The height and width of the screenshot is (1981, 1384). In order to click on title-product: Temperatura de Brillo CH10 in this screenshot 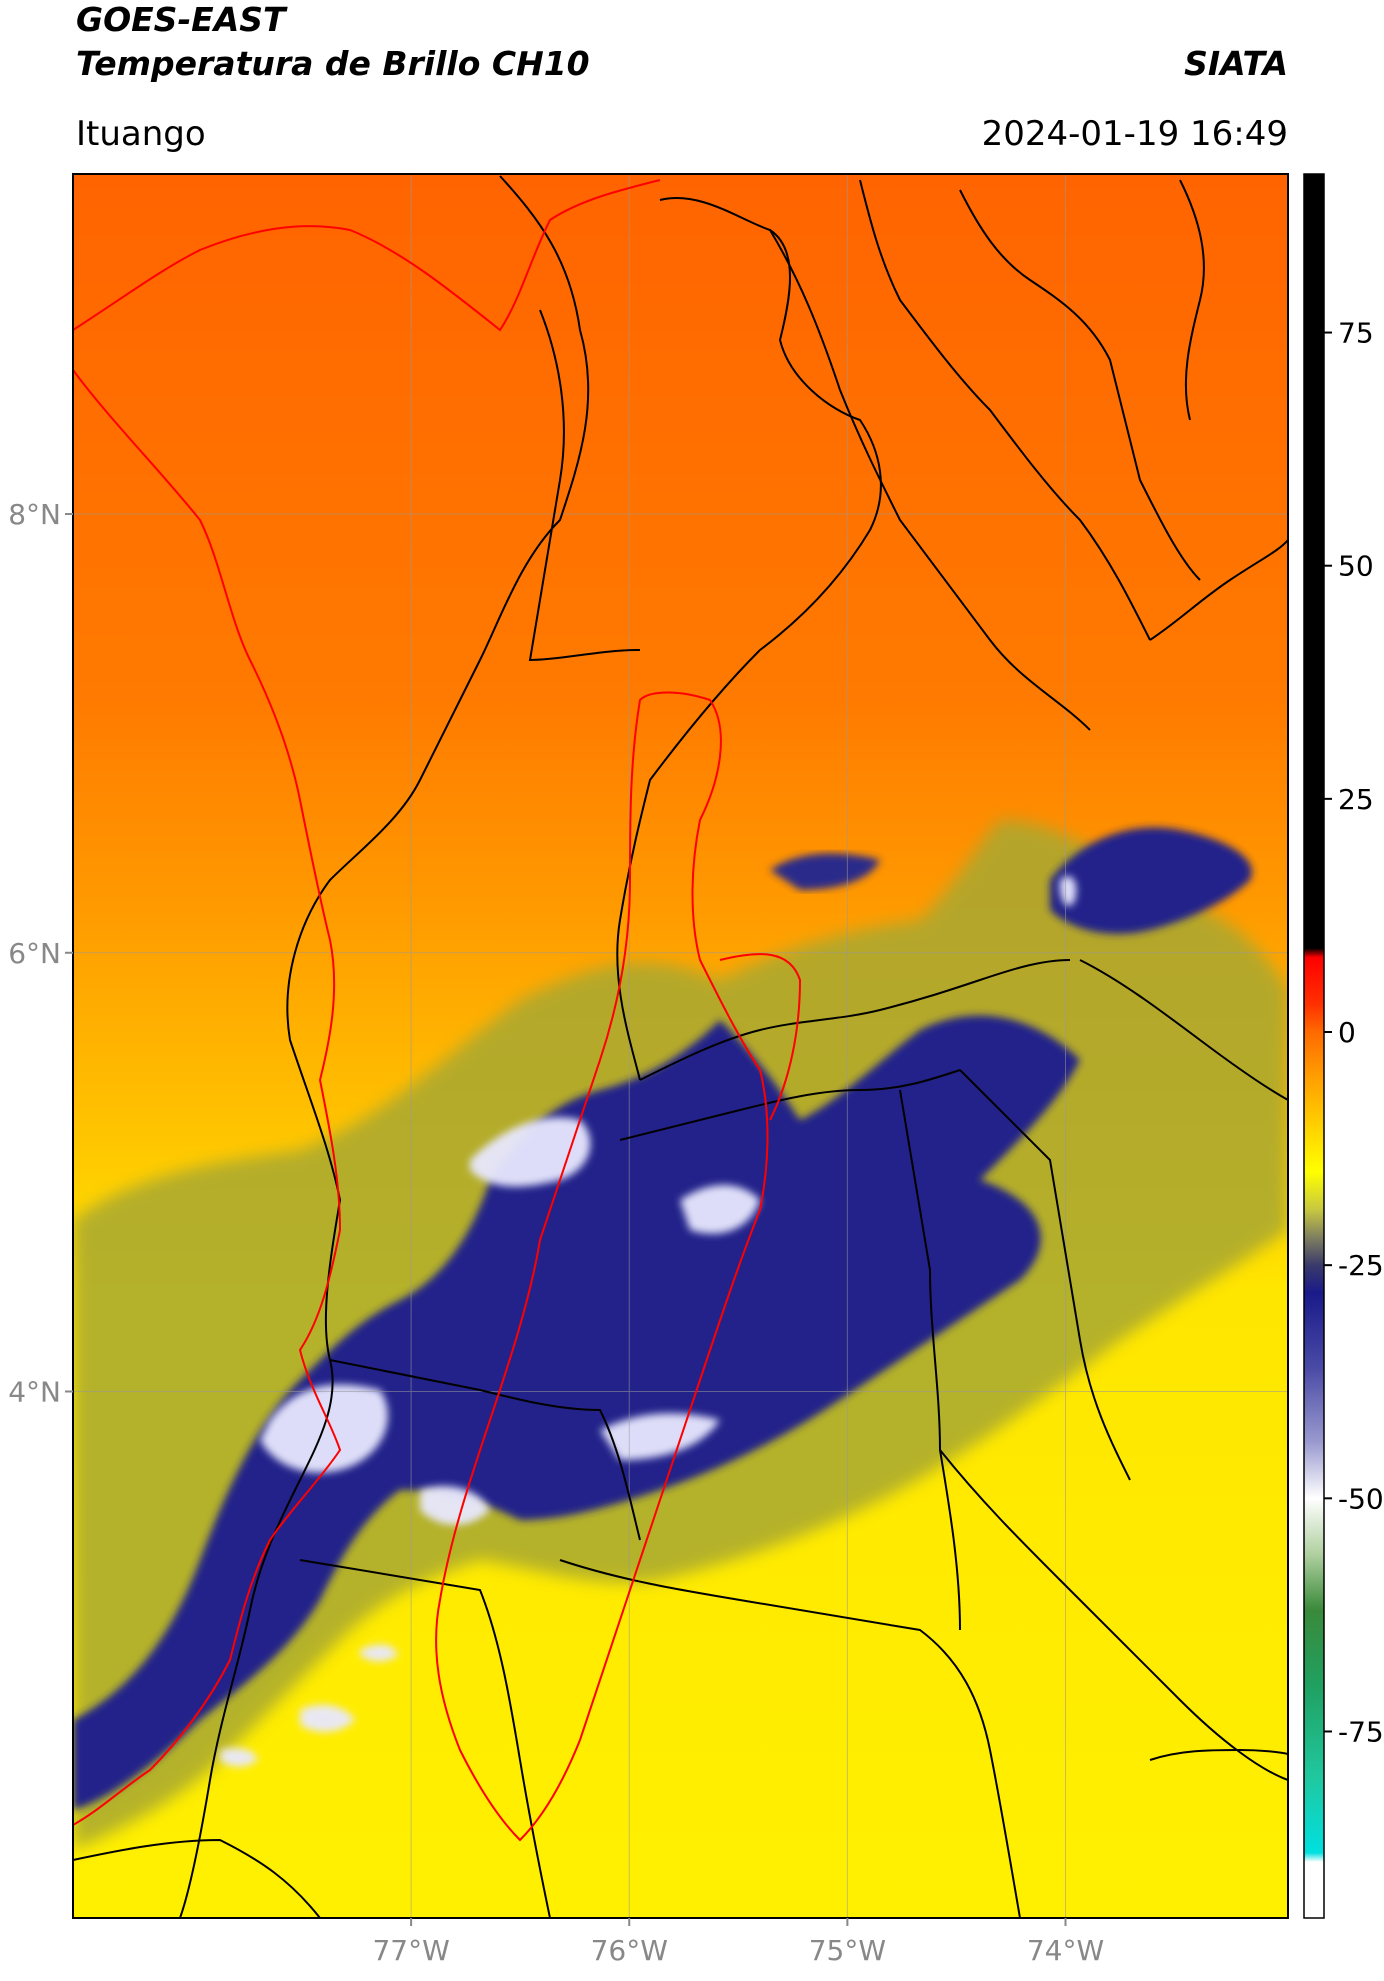, I will do `click(333, 63)`.